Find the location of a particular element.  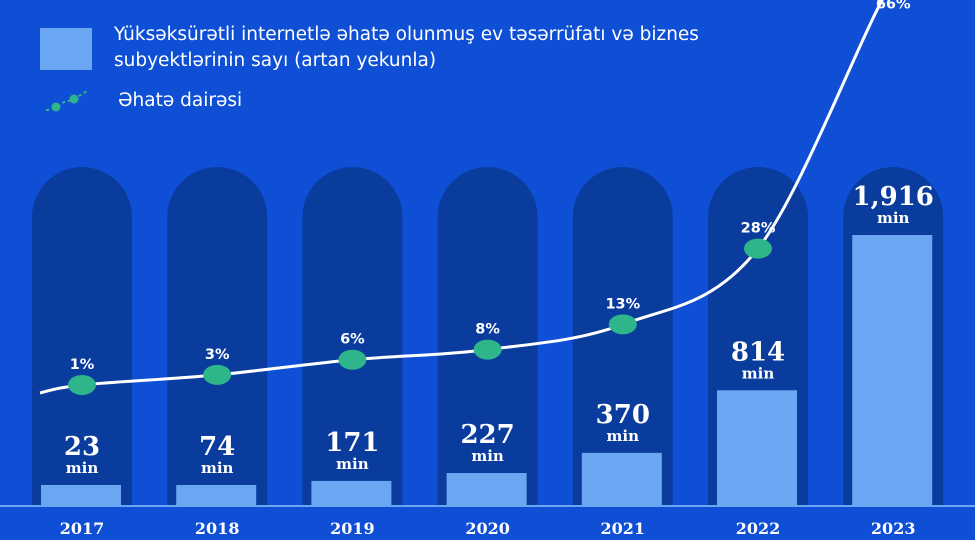

coverage-label: 1% is located at coordinates (82, 365).